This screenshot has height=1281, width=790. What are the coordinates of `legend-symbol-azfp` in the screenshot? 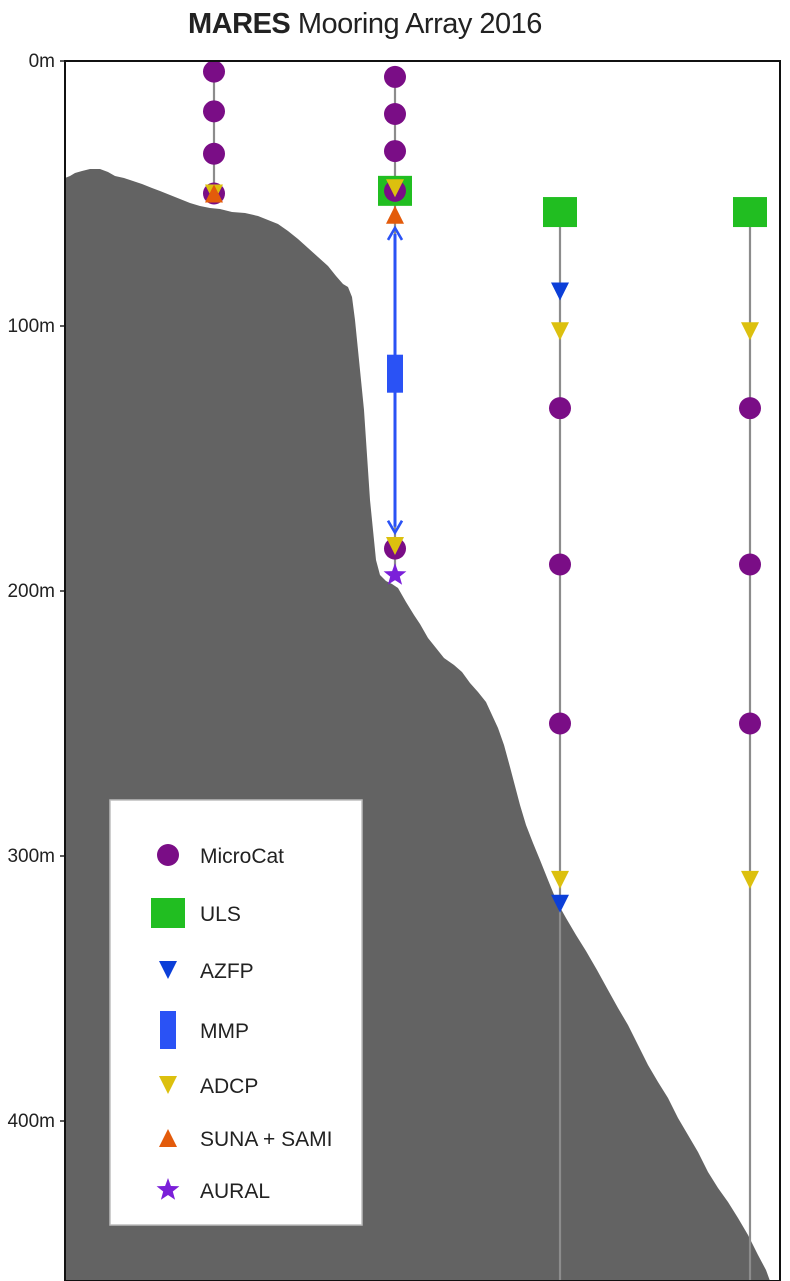 It's located at (168, 970).